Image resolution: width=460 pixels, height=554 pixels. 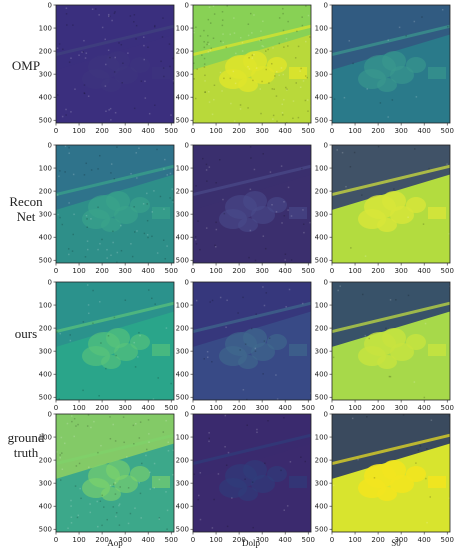 What do you see at coordinates (251, 543) in the screenshot?
I see `column-label-dolp: Dolp` at bounding box center [251, 543].